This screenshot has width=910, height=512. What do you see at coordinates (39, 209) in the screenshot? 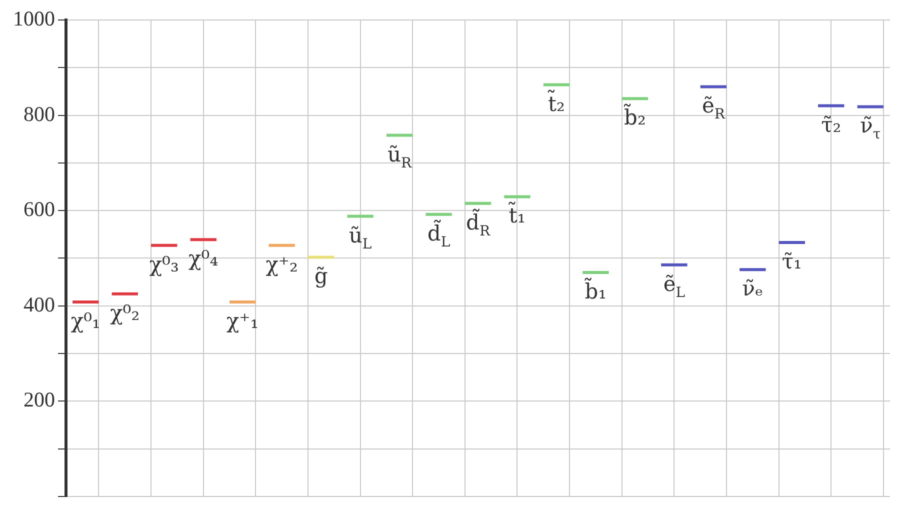
I see `y-tick-label: 600` at bounding box center [39, 209].